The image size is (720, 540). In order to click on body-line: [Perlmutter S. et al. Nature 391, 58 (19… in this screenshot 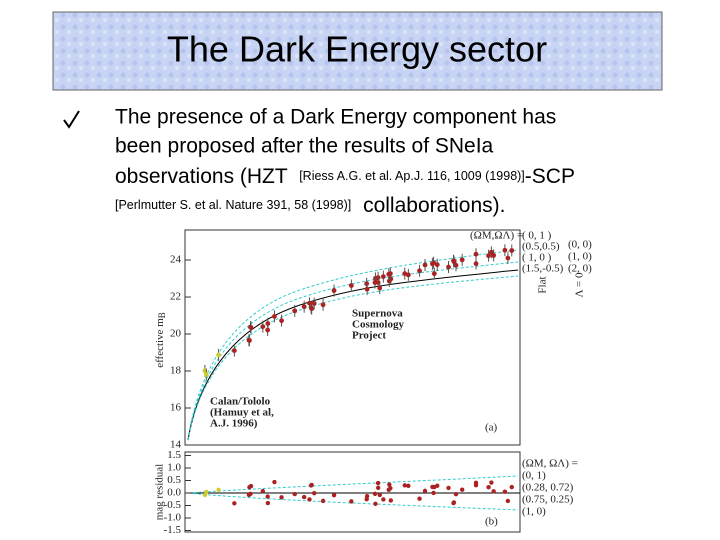, I will do `click(310, 205)`.